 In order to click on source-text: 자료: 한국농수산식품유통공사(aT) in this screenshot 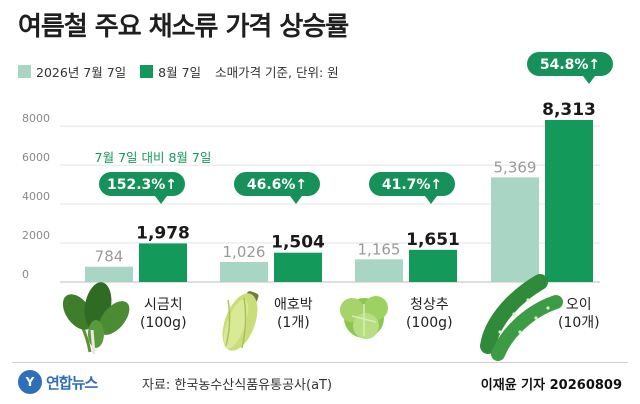, I will do `click(237, 385)`.